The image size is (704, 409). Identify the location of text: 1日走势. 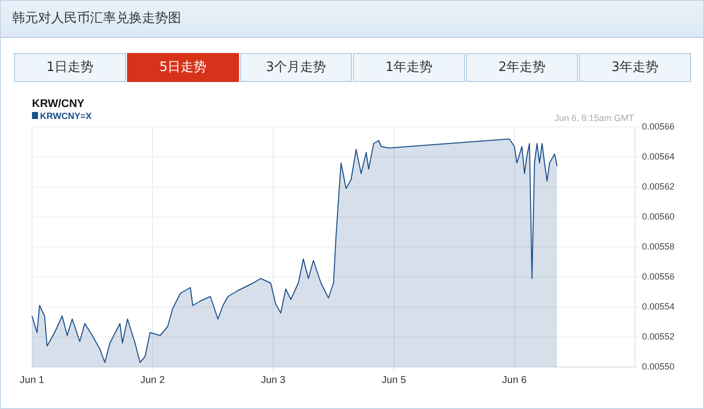
(70, 67).